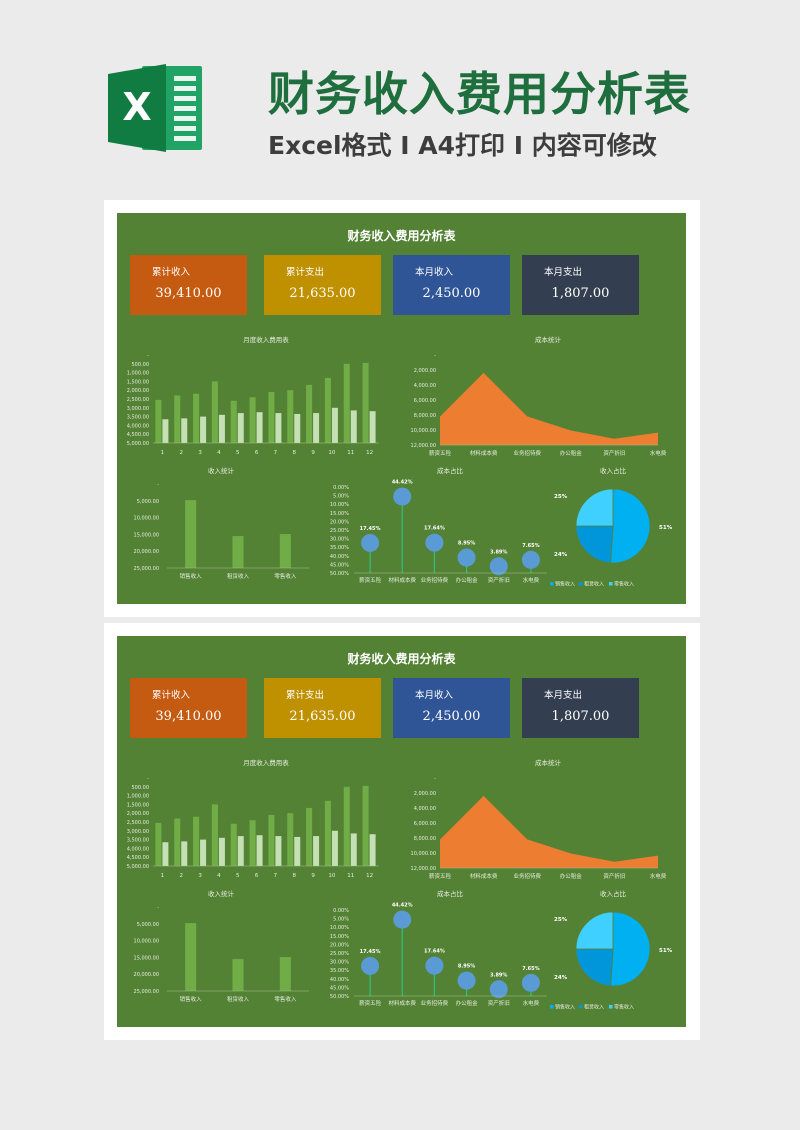  Describe the element at coordinates (146, 992) in the screenshot. I see `y-tick-label: 25,000.00` at that location.